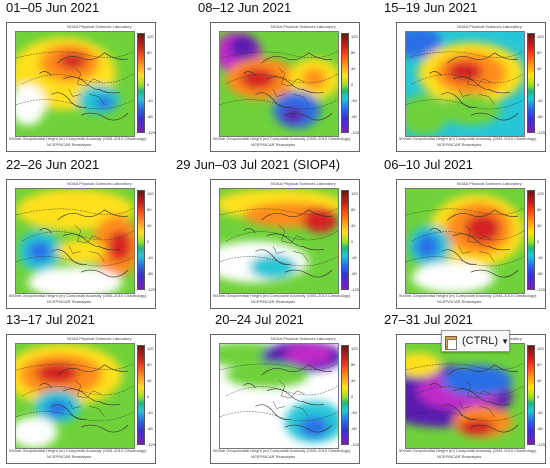  I want to click on panel-title: 15–19 Jun 2021, so click(431, 7).